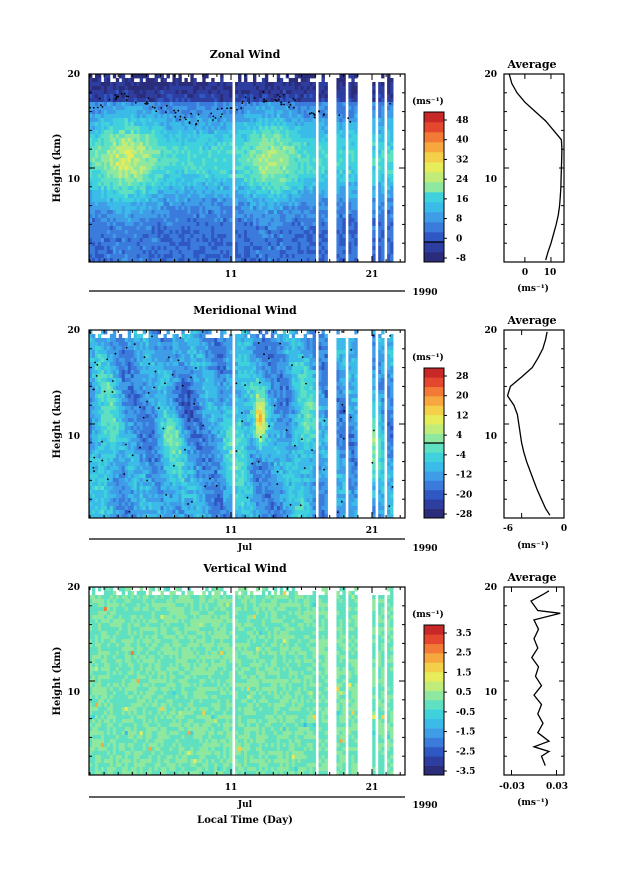 Image resolution: width=620 pixels, height=876 pixels. Describe the element at coordinates (434, 197) in the screenshot. I see `colorbar-swatch` at that location.